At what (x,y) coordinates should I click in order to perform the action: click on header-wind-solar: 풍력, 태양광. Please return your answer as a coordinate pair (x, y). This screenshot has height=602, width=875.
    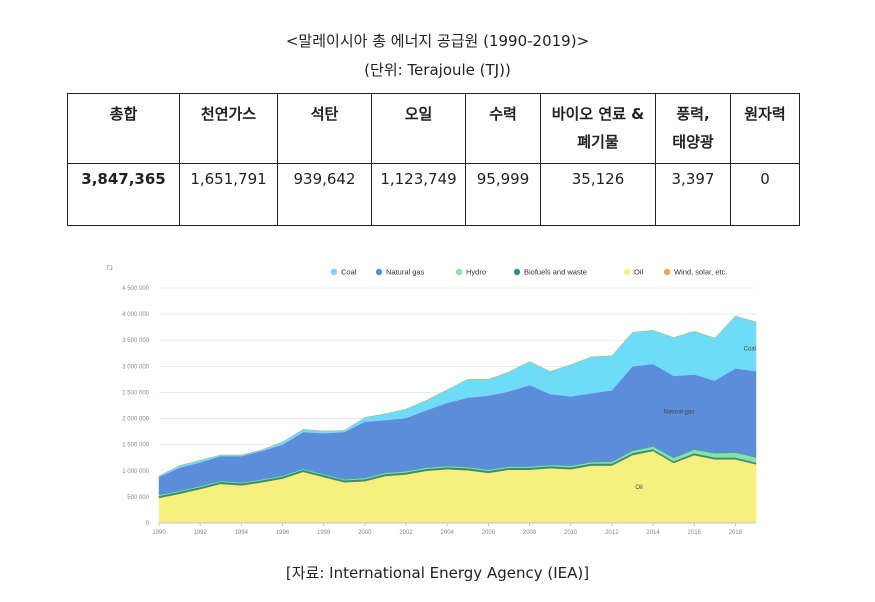
    Looking at the image, I should click on (693, 128).